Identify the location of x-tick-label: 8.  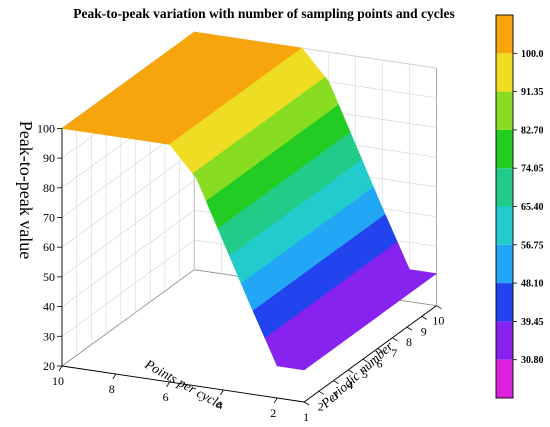
(112, 389).